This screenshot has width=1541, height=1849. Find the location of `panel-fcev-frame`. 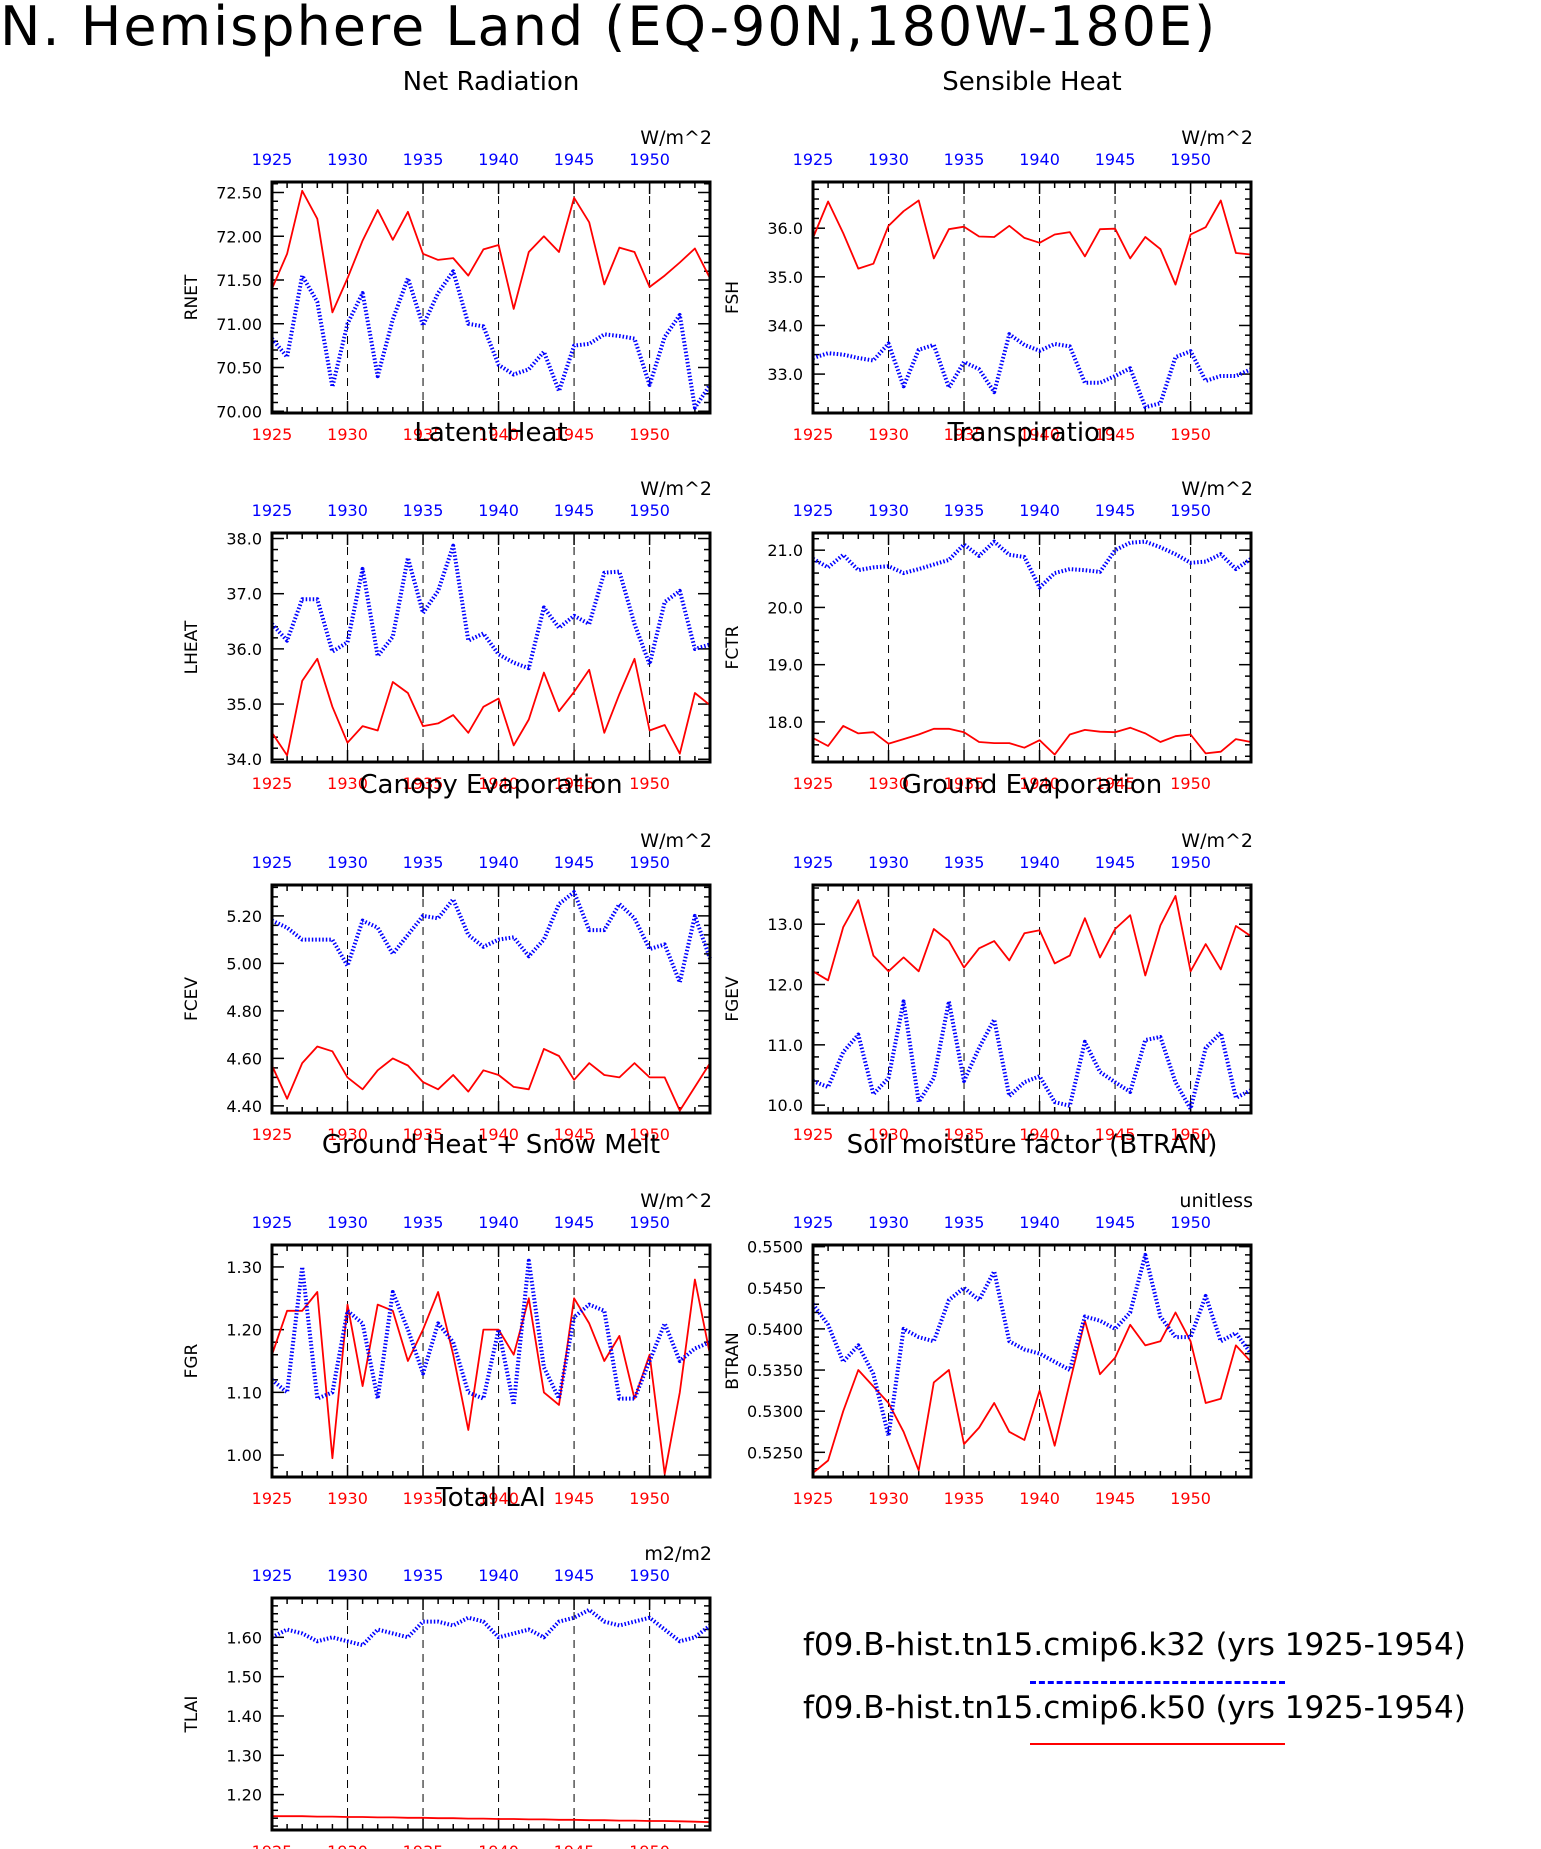

panel-fcev-frame is located at coordinates (491, 999).